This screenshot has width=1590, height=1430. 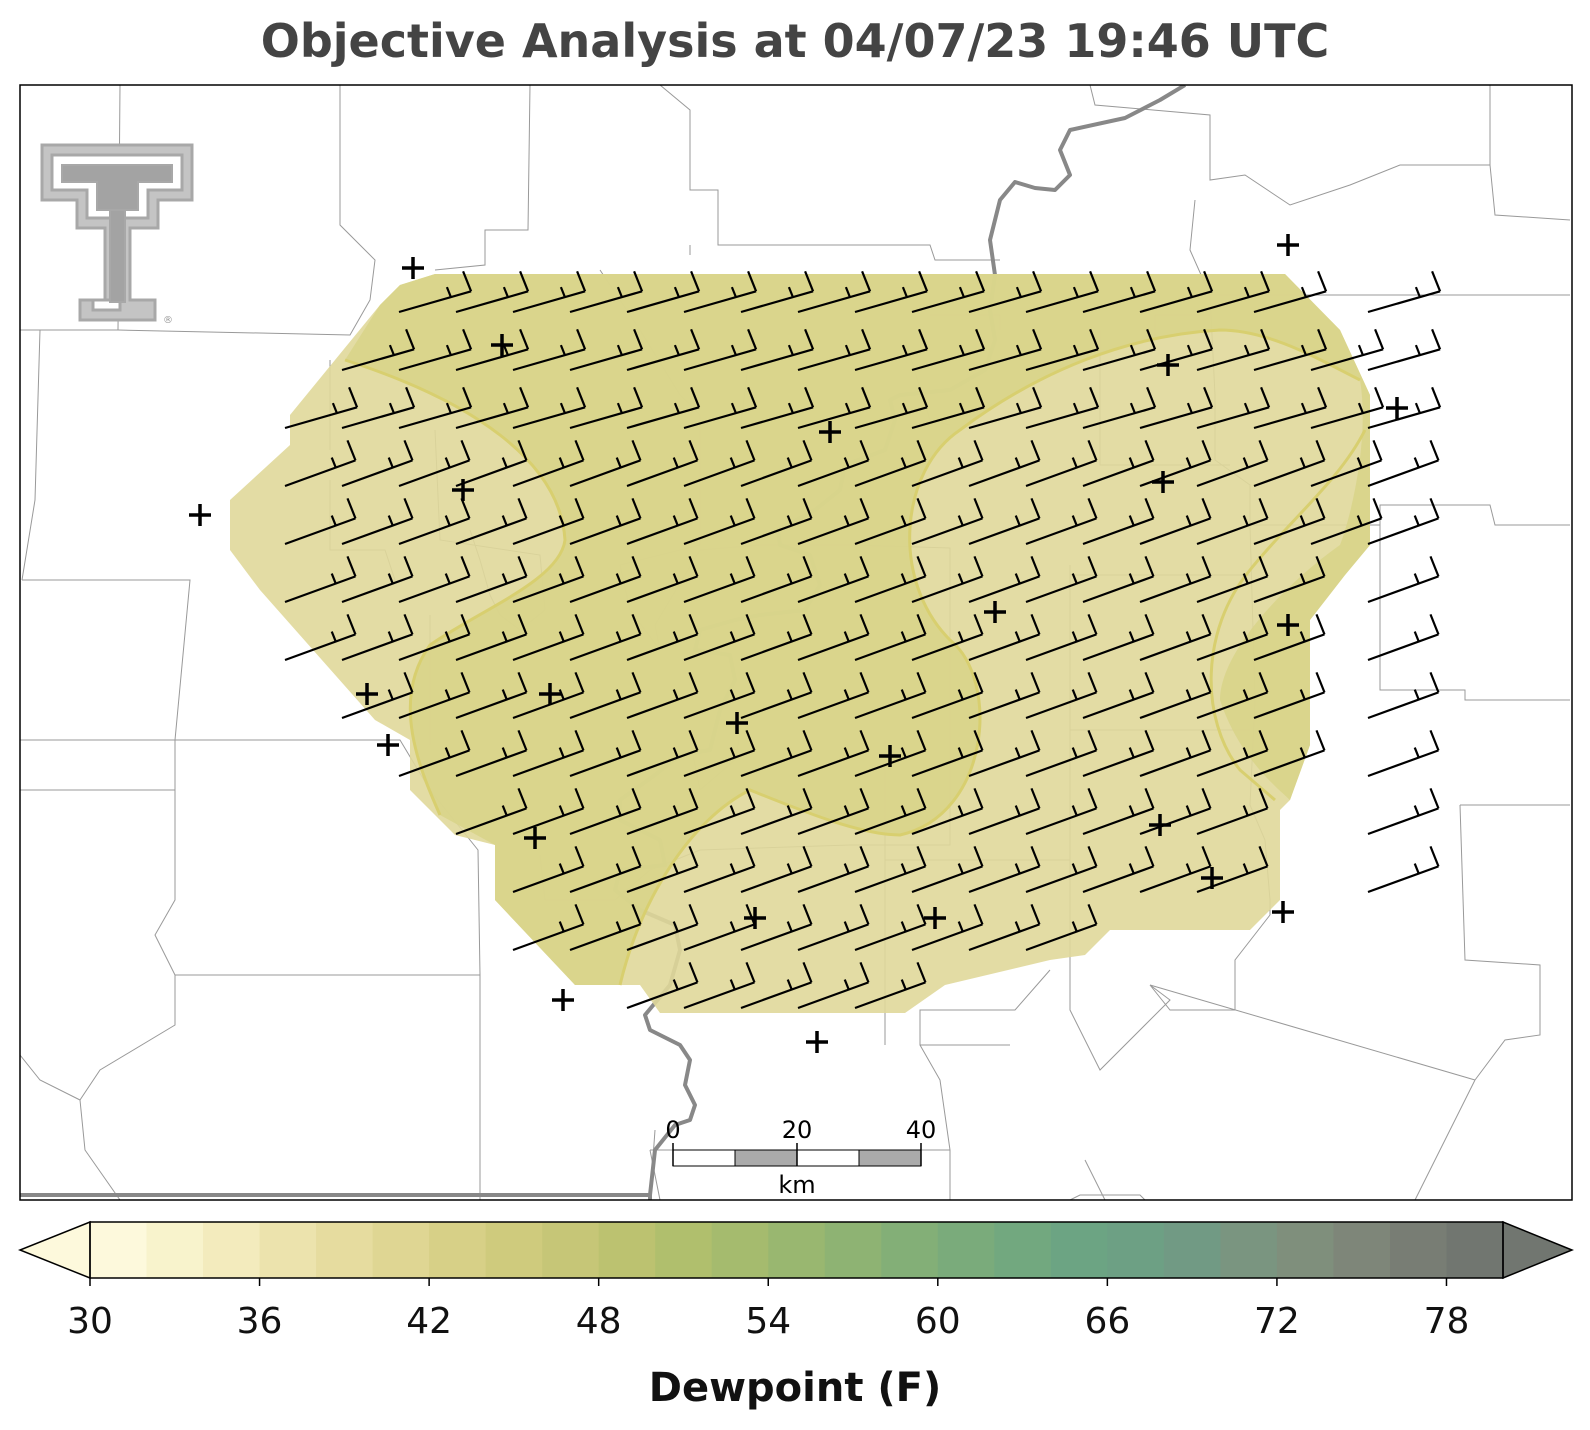 What do you see at coordinates (599, 1321) in the screenshot?
I see `colorbar-tick-label: 48` at bounding box center [599, 1321].